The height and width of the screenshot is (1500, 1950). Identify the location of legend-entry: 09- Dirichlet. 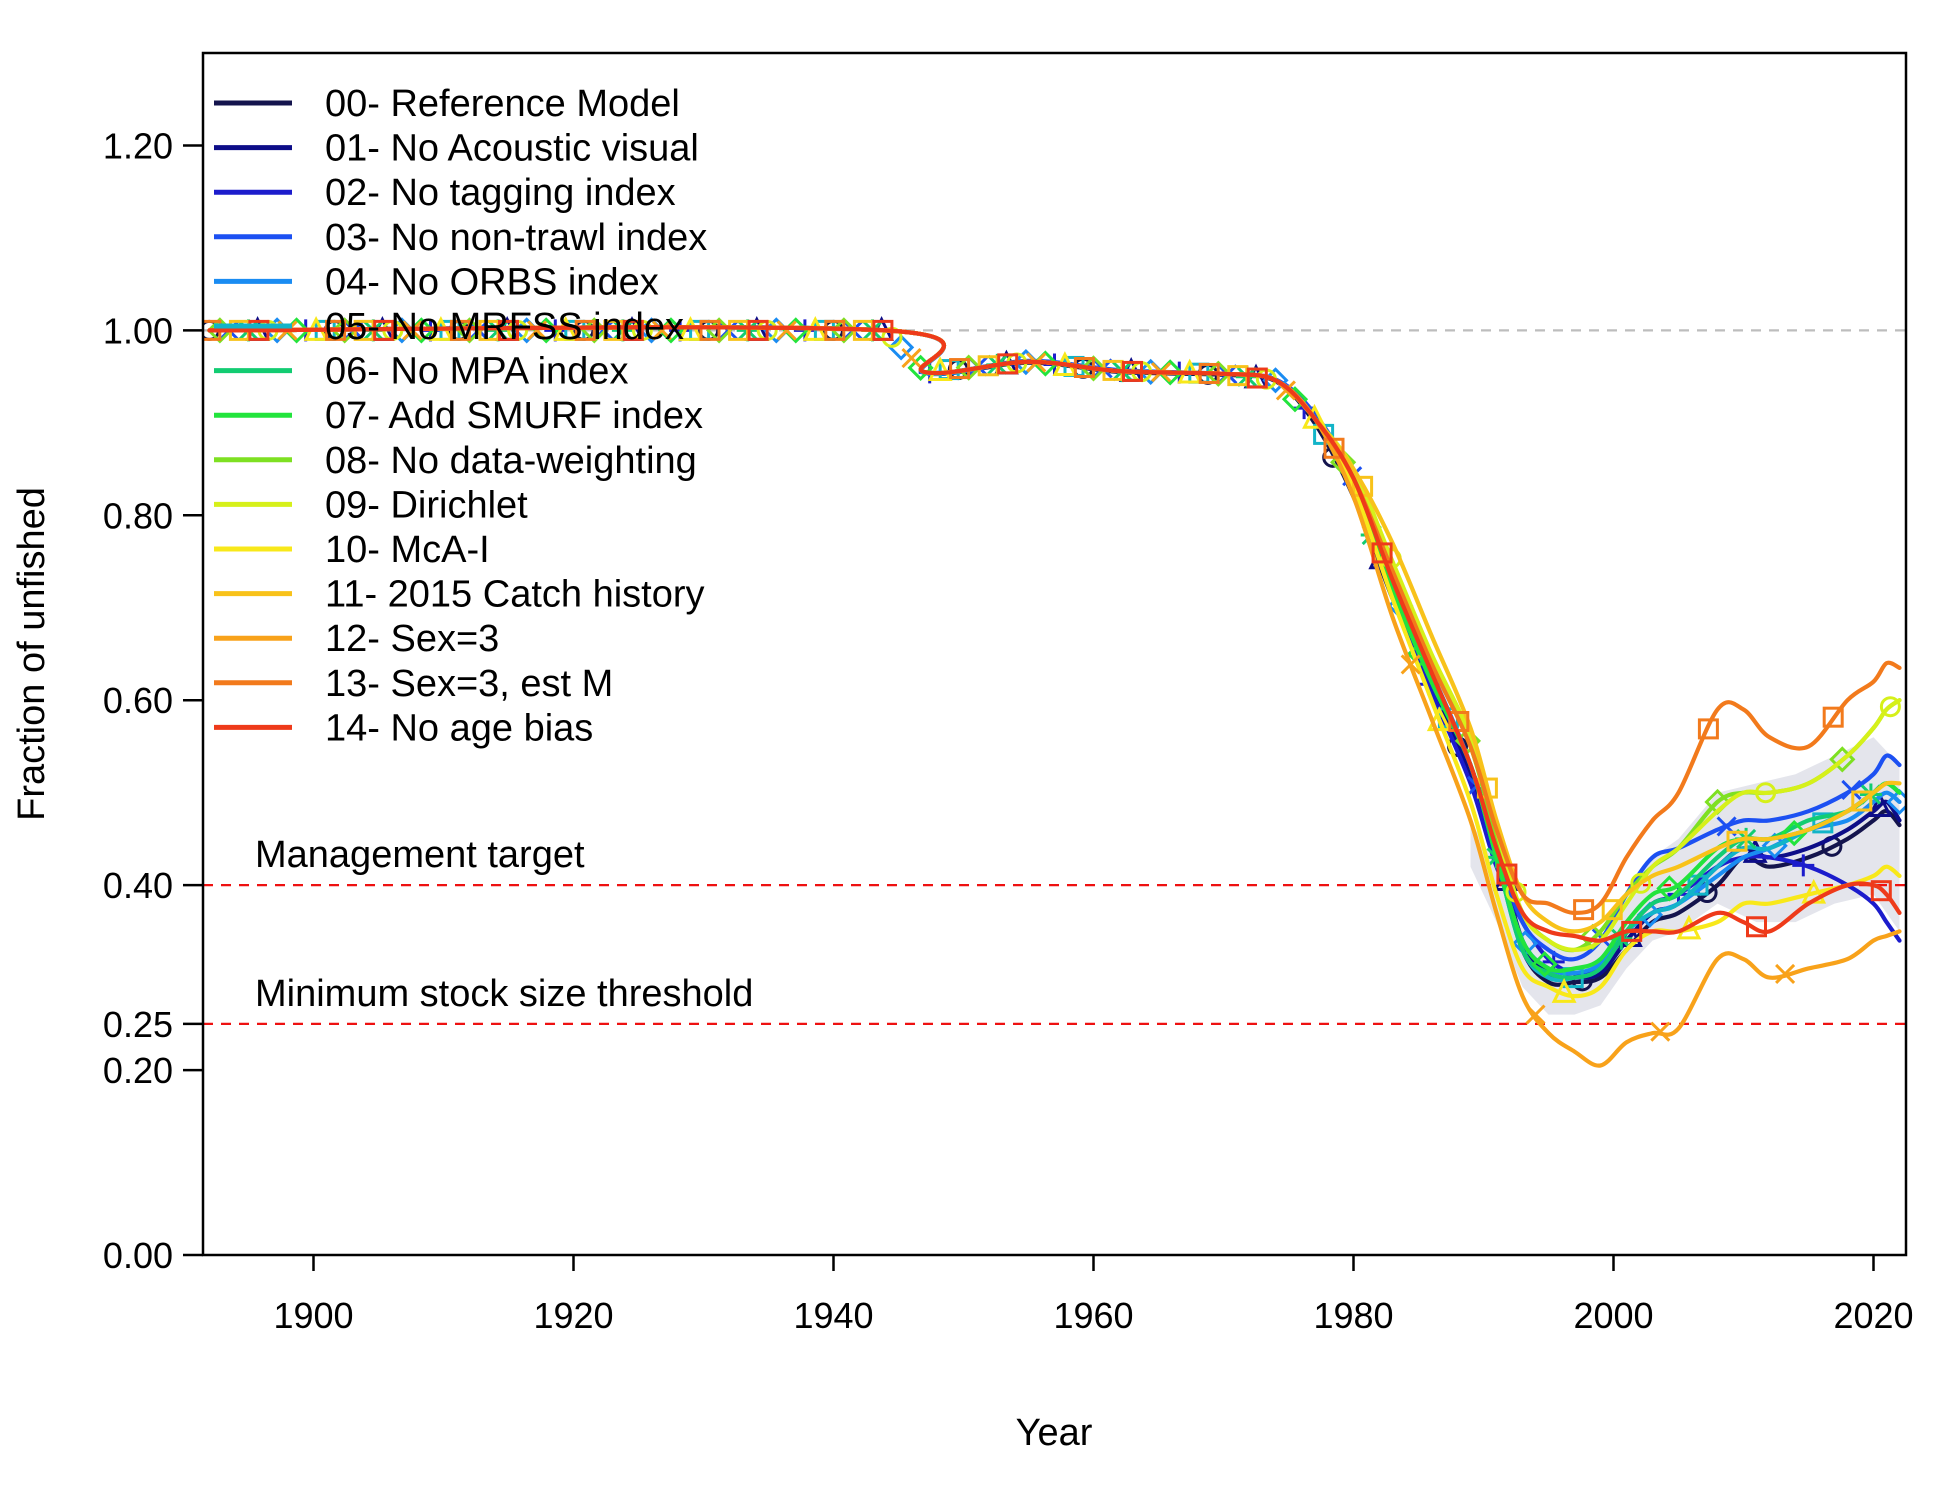
(371, 505).